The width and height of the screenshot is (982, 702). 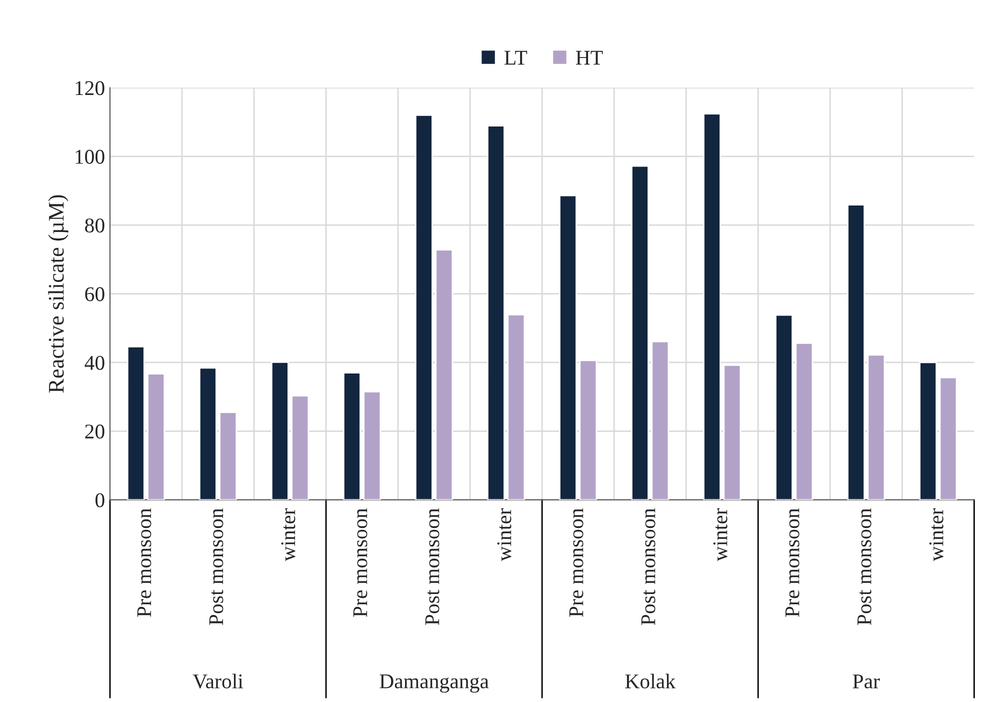 I want to click on y-tick-label: 60, so click(x=94, y=294).